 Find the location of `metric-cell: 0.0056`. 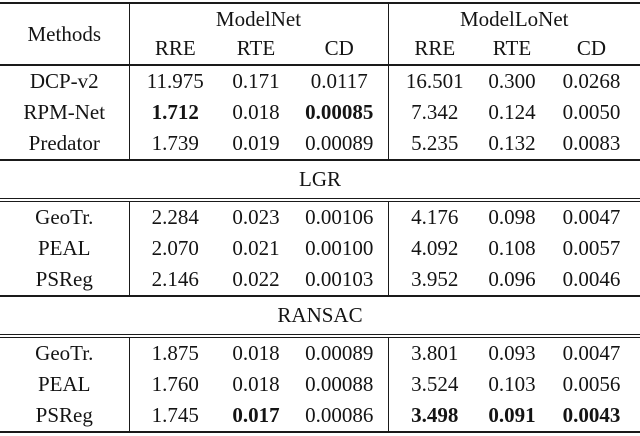

metric-cell: 0.0056 is located at coordinates (591, 384).